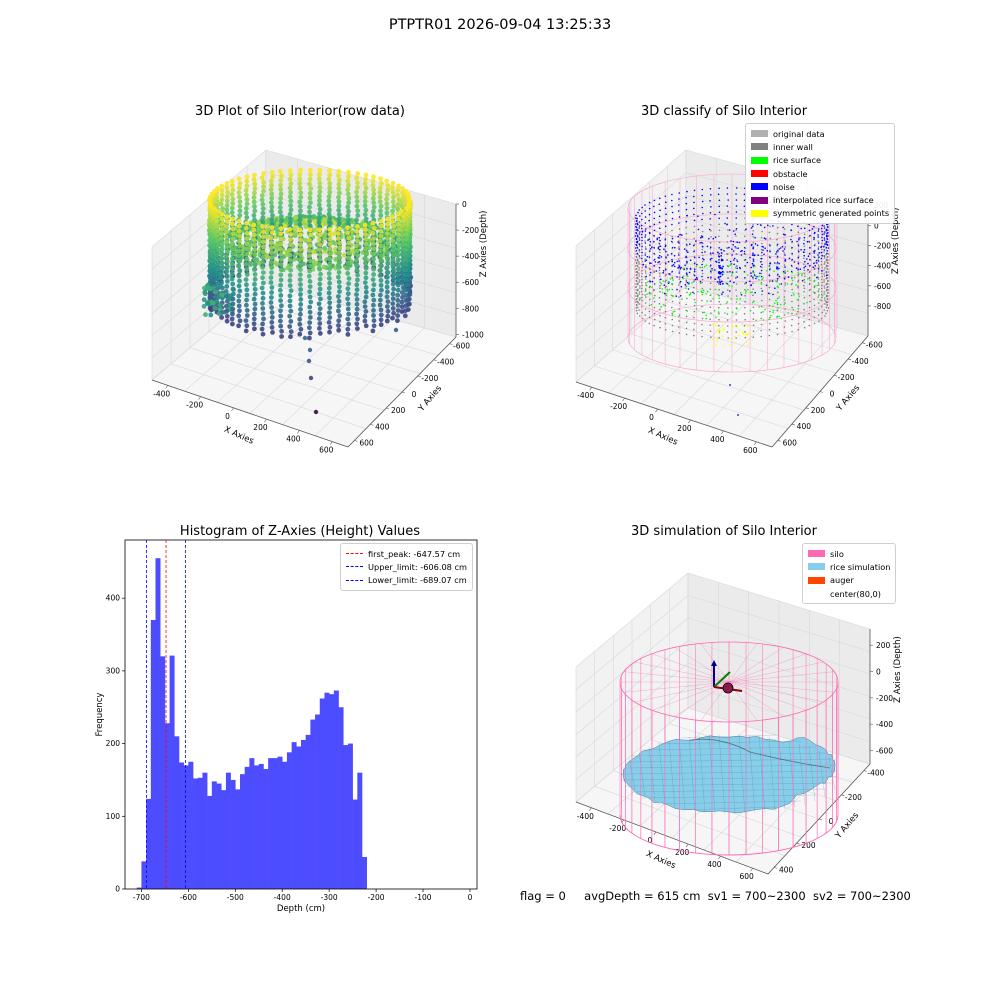 The height and width of the screenshot is (1000, 1000). What do you see at coordinates (816, 580) in the screenshot?
I see `legend-swatch` at bounding box center [816, 580].